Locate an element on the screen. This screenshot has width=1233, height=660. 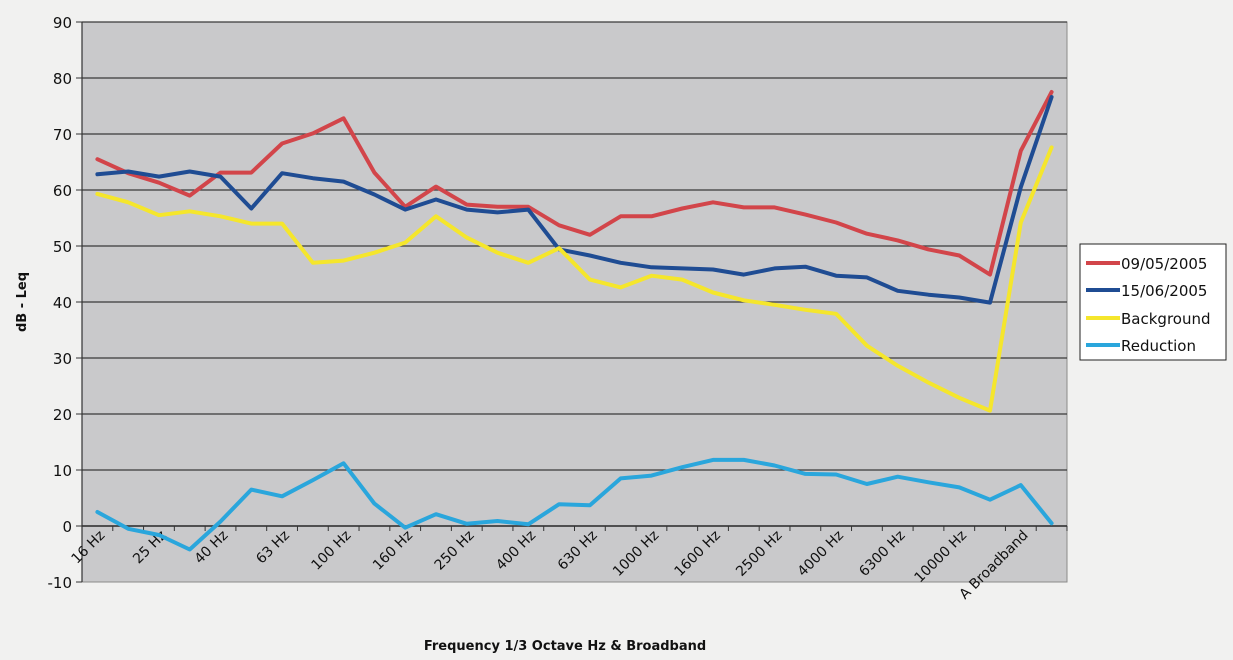
y-tick-label: 90 is located at coordinates (62, 23).